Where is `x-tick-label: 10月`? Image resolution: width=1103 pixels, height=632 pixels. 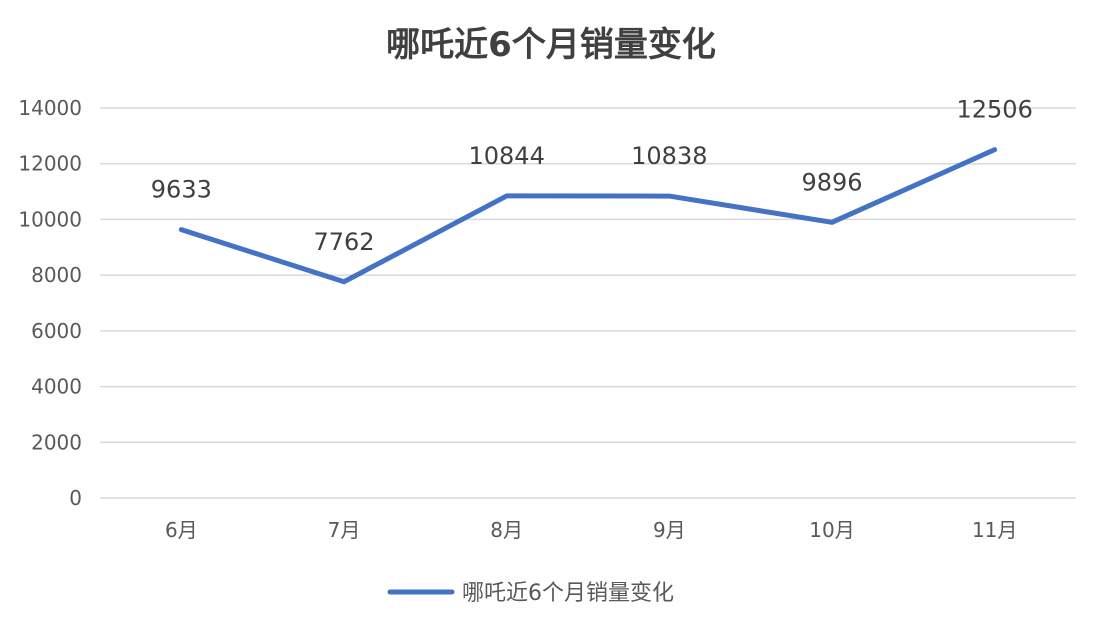 x-tick-label: 10月 is located at coordinates (831, 530).